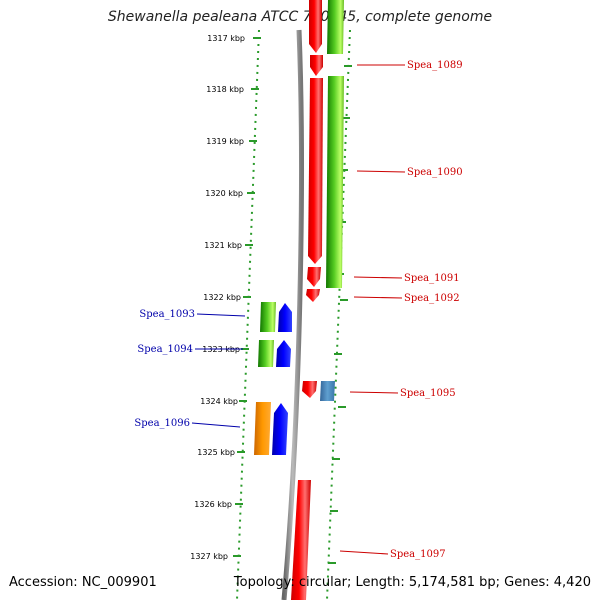 Image resolution: width=600 pixels, height=600 pixels. Describe the element at coordinates (248, 314) in the screenshot. I see `left-dotted-track` at that location.